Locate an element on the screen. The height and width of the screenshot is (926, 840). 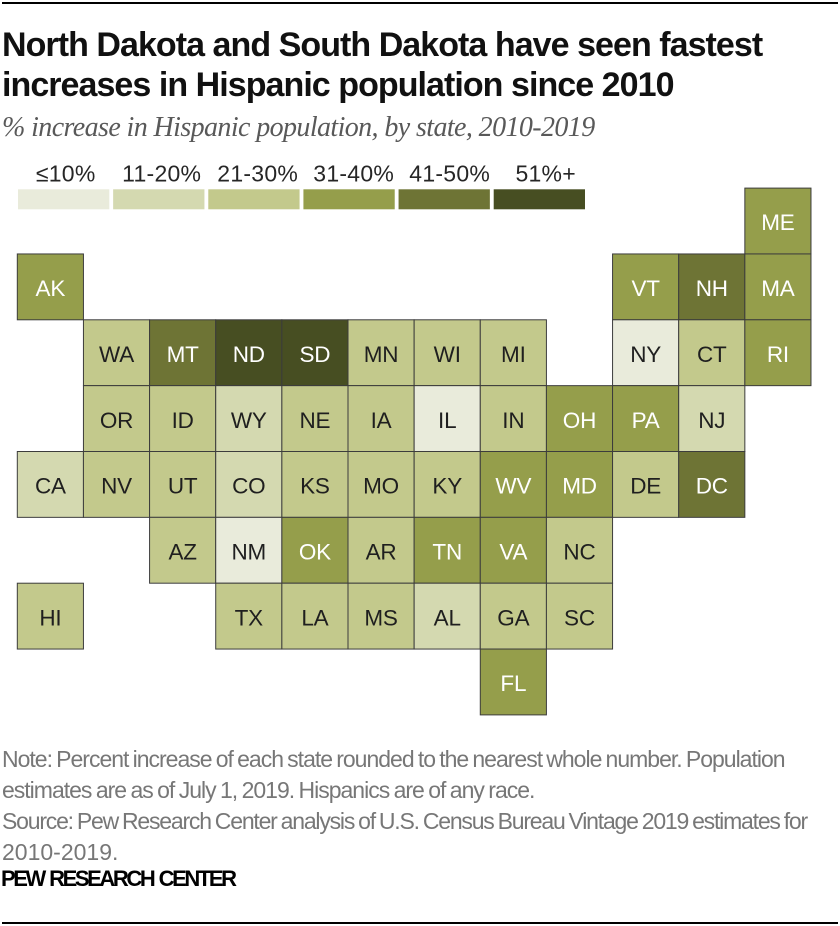
svg-text: IA is located at coordinates (381, 420).